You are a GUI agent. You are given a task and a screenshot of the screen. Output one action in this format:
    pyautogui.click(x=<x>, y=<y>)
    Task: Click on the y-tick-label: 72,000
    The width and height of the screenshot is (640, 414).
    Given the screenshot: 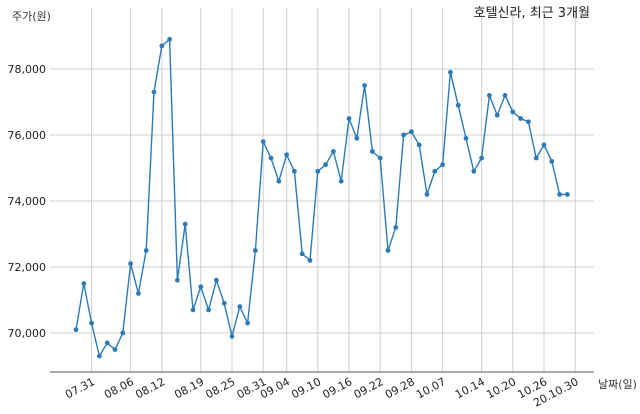 What is the action you would take?
    pyautogui.click(x=27, y=267)
    